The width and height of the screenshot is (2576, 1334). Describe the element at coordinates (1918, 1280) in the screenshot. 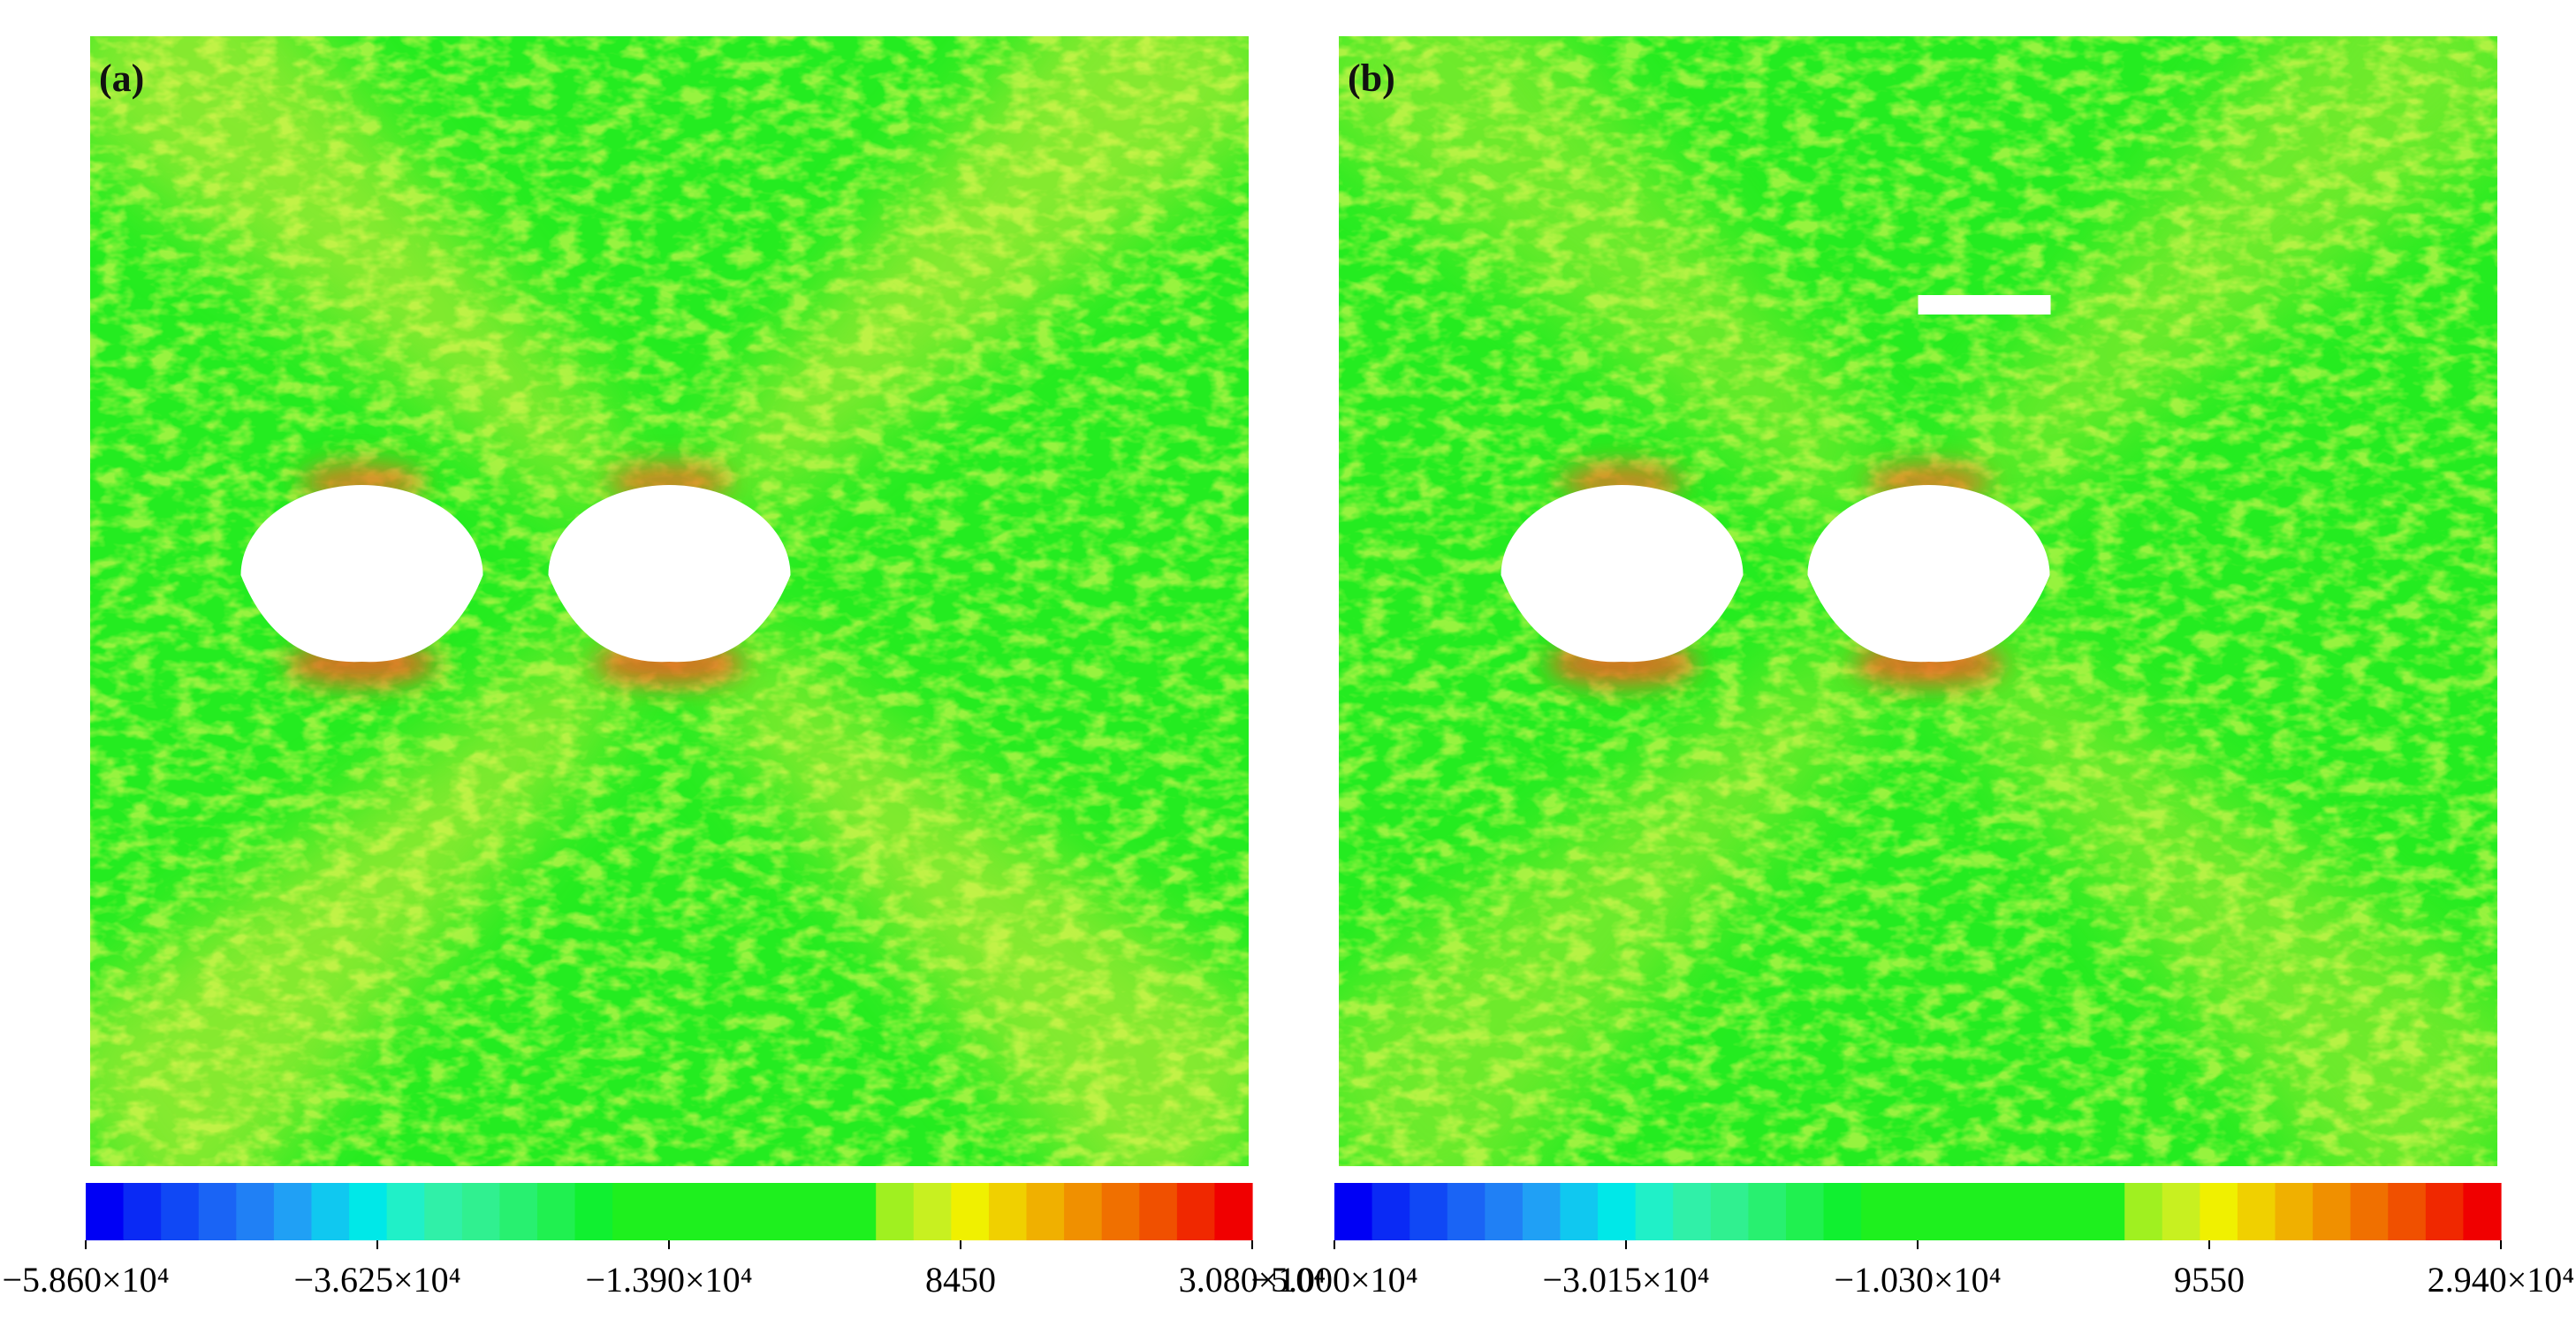

I see `colorbar-tick-label: −1.030×10⁴` at that location.